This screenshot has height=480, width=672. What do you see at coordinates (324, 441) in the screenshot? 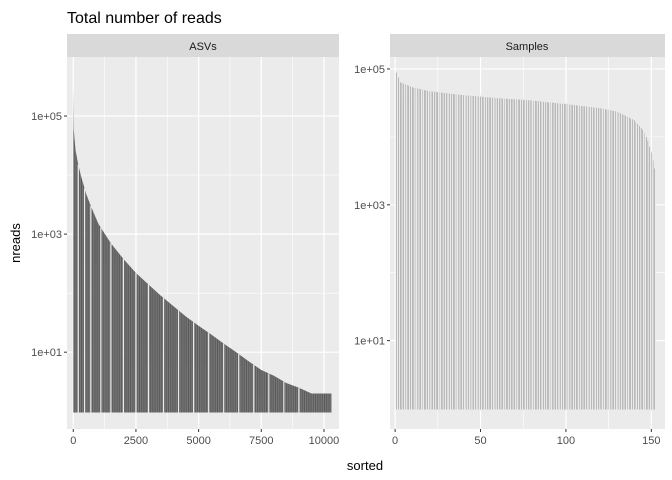
I see `x-tick-label: 10000` at bounding box center [324, 441].